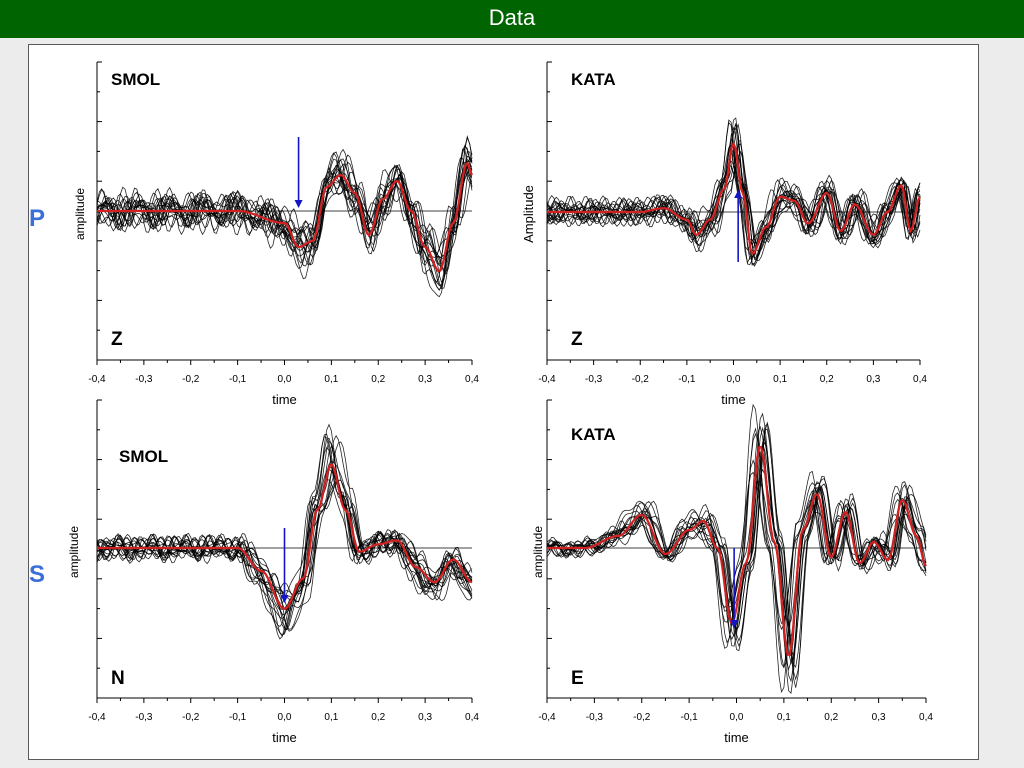 The height and width of the screenshot is (768, 1024). What do you see at coordinates (37, 218) in the screenshot?
I see `row-label-p: P` at bounding box center [37, 218].